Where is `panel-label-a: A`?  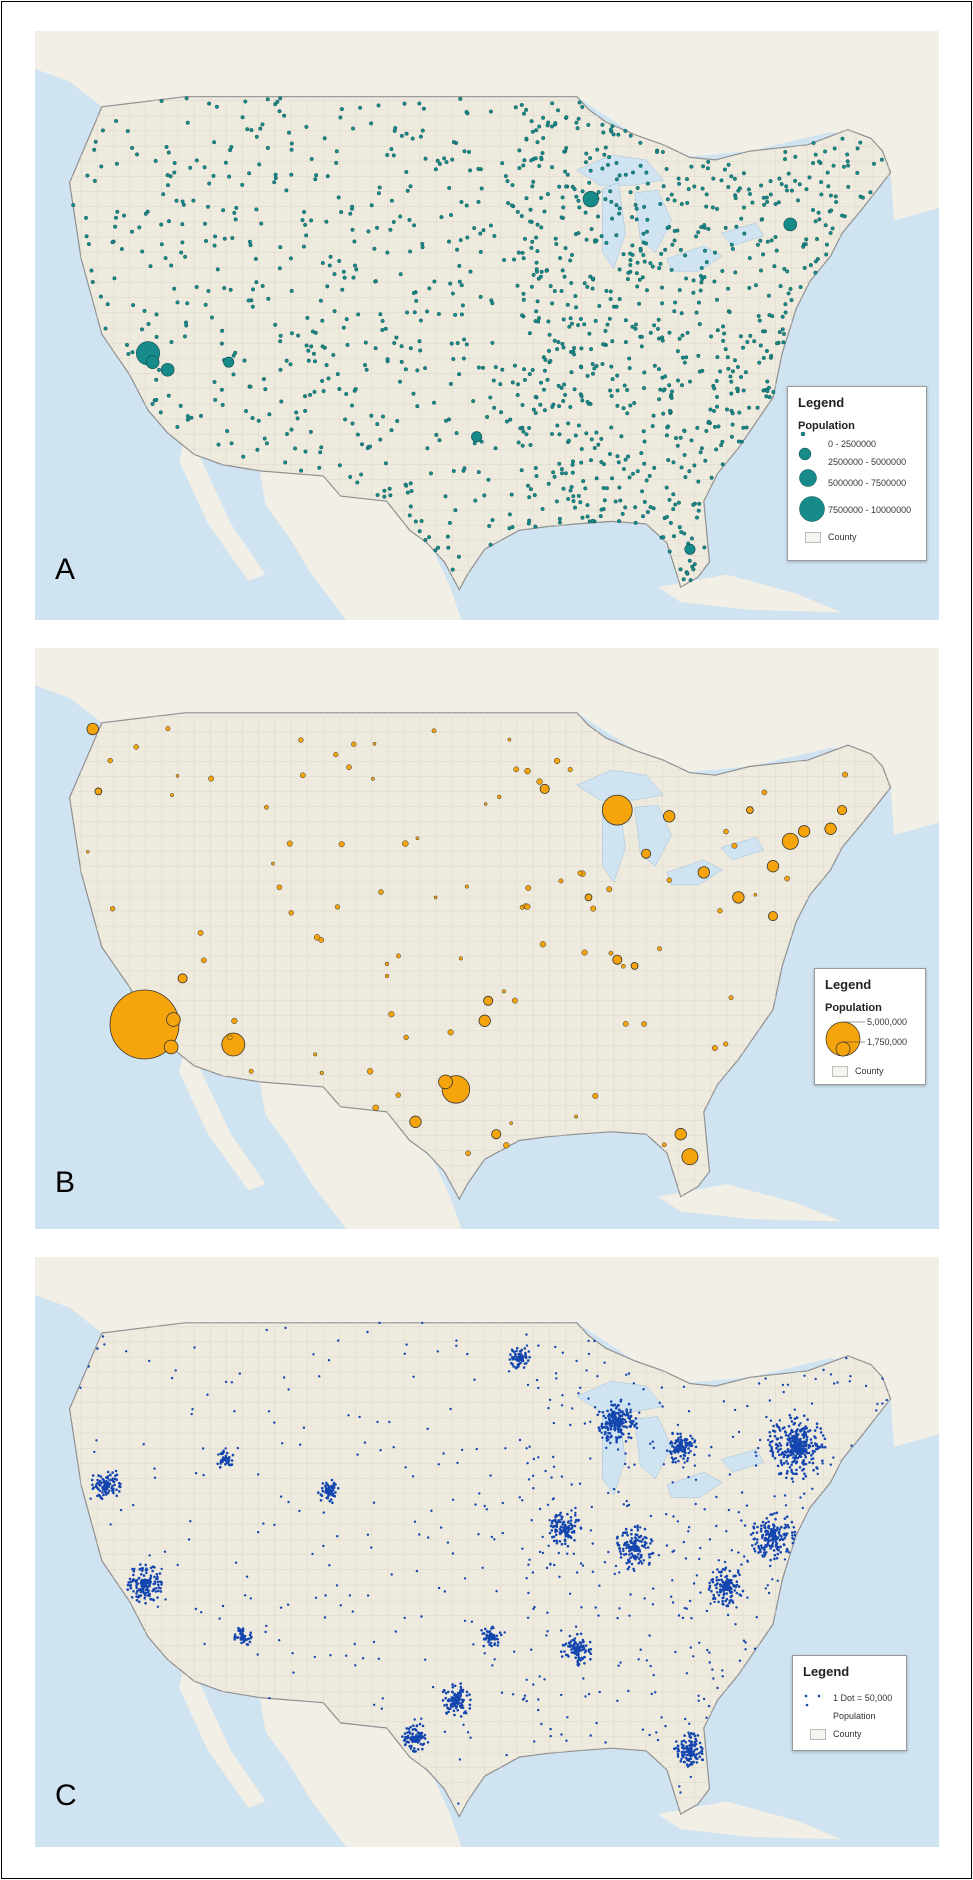 panel-label-a: A is located at coordinates (65, 569).